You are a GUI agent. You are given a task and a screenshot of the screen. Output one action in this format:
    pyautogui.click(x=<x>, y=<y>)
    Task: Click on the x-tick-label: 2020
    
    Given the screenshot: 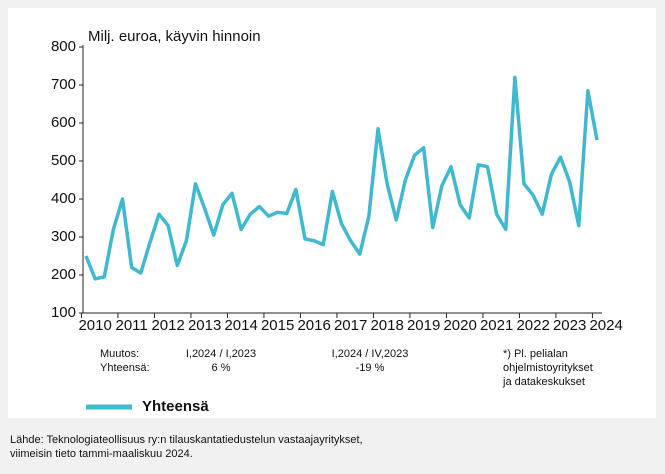 What is the action you would take?
    pyautogui.click(x=459, y=325)
    